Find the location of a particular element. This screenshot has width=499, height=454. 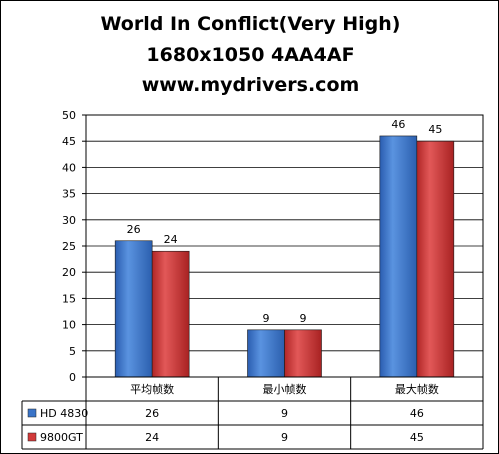

y-tick-label: 25 is located at coordinates (69, 246).